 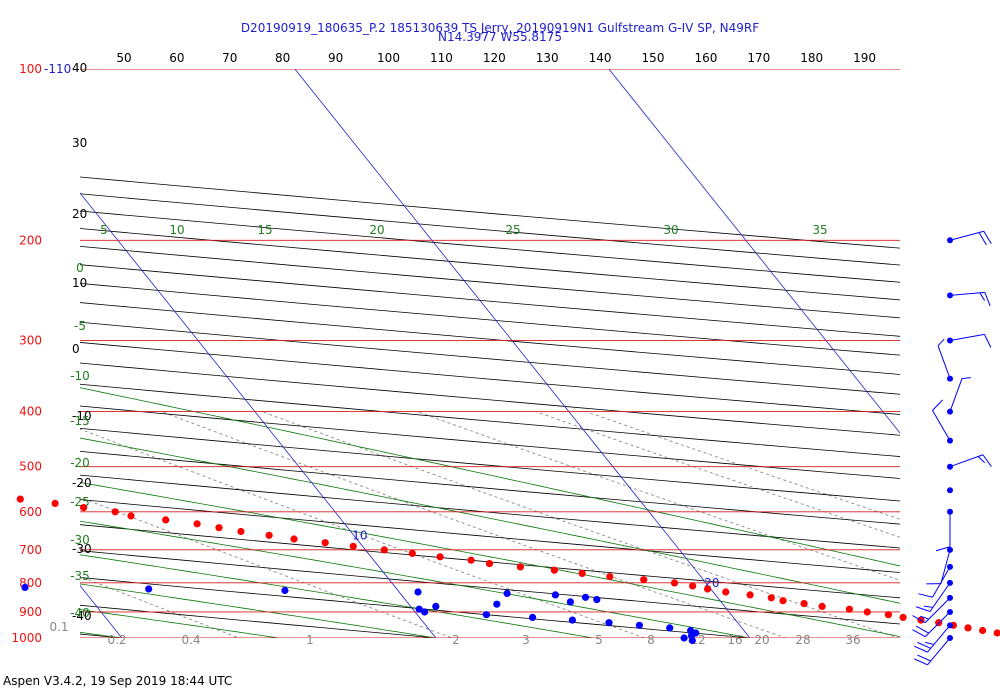 What do you see at coordinates (376, 230) in the screenshot?
I see `moist-adiabat-label: 20` at bounding box center [376, 230].